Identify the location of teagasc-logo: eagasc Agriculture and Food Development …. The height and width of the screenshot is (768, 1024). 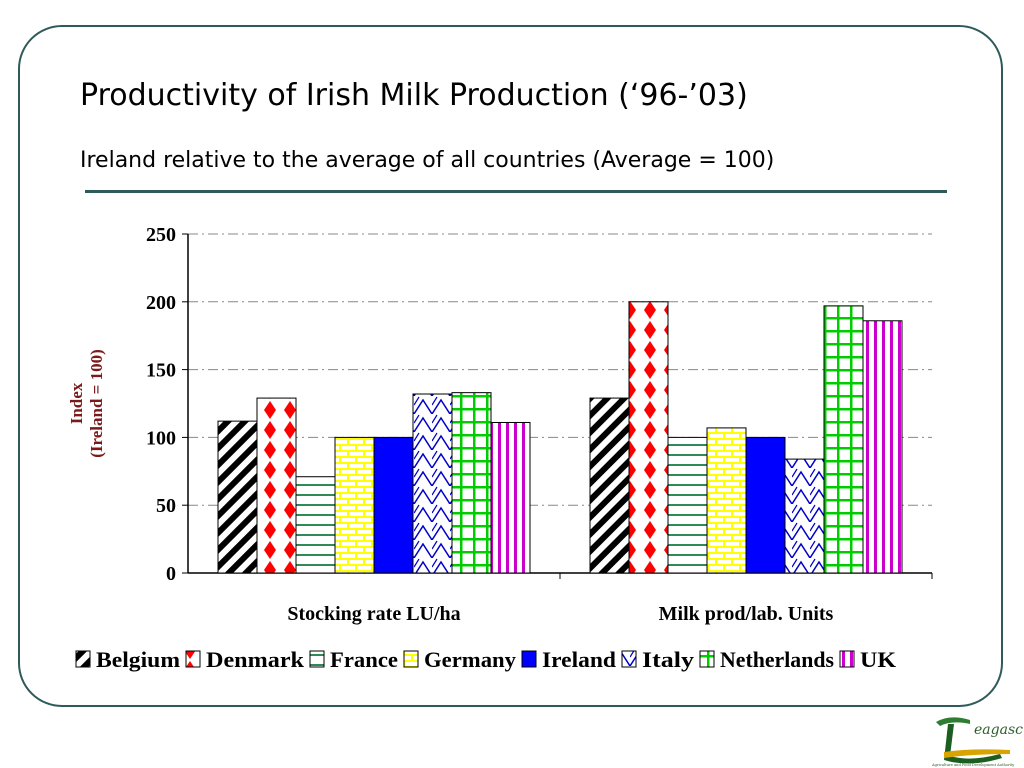
(977, 742).